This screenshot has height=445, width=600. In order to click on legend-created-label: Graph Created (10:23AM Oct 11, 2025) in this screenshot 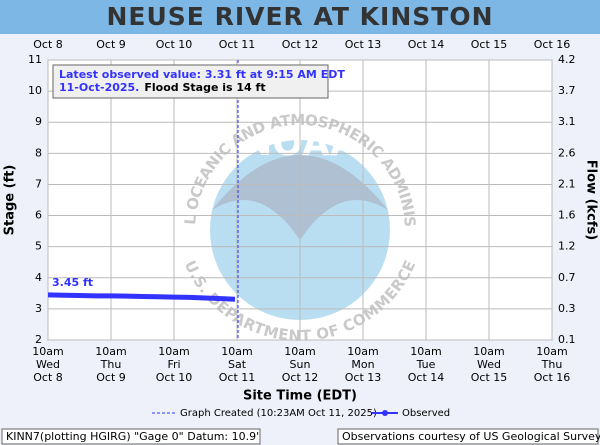, I will do `click(278, 413)`.